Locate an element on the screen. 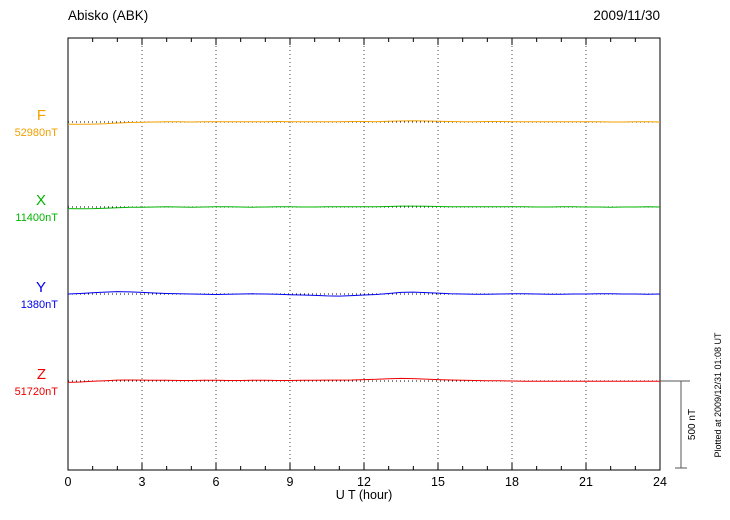  plotted-at-note: Plotted at 2009/12/31 01:08 UT is located at coordinates (718, 395).